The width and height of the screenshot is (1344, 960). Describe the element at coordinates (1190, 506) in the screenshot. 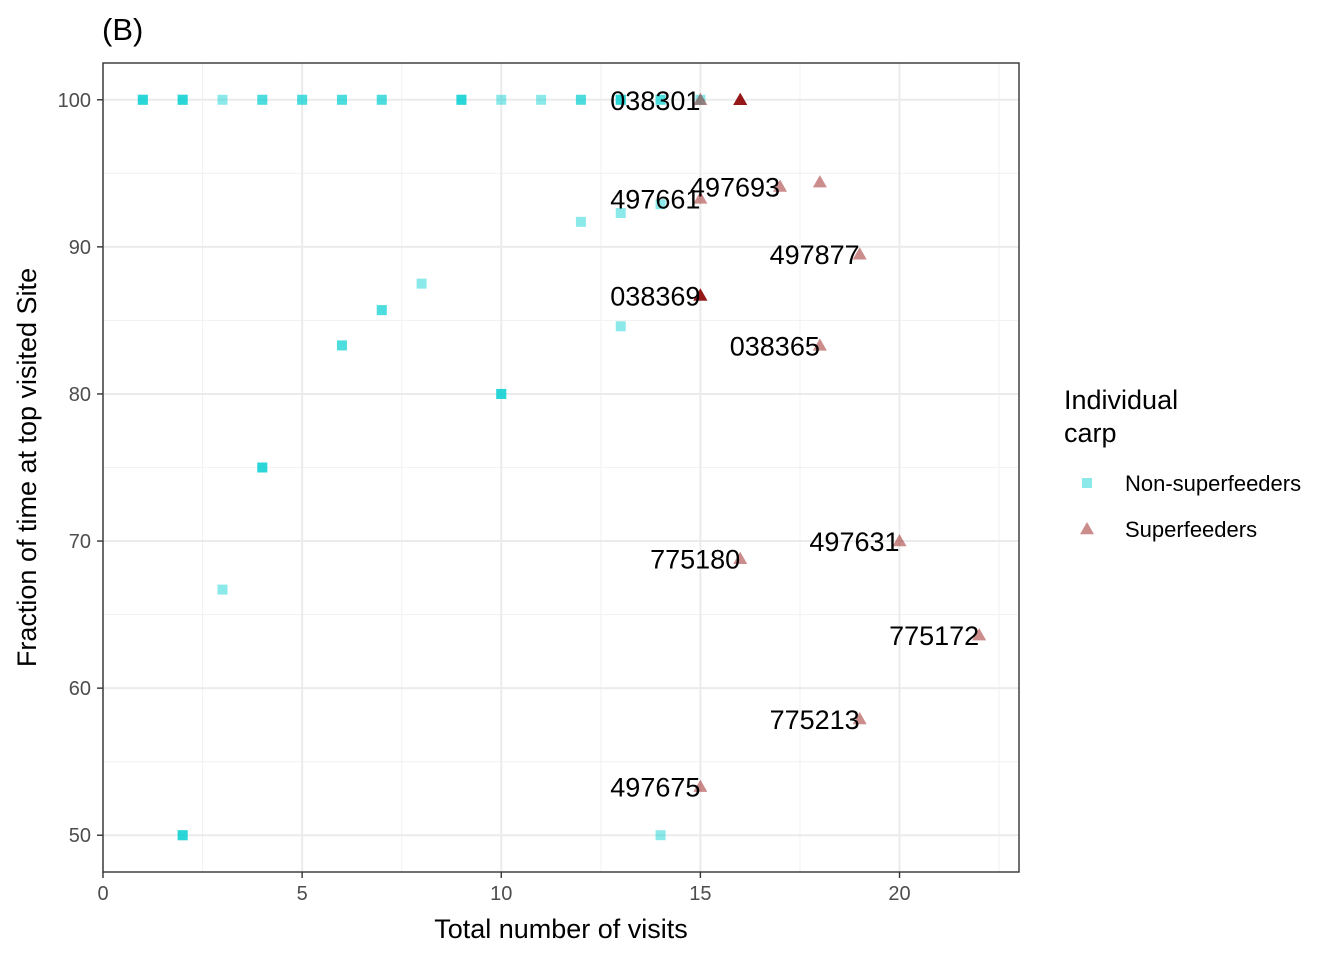

I see `legend-entries: Non-superfeeders Superfeeders` at that location.